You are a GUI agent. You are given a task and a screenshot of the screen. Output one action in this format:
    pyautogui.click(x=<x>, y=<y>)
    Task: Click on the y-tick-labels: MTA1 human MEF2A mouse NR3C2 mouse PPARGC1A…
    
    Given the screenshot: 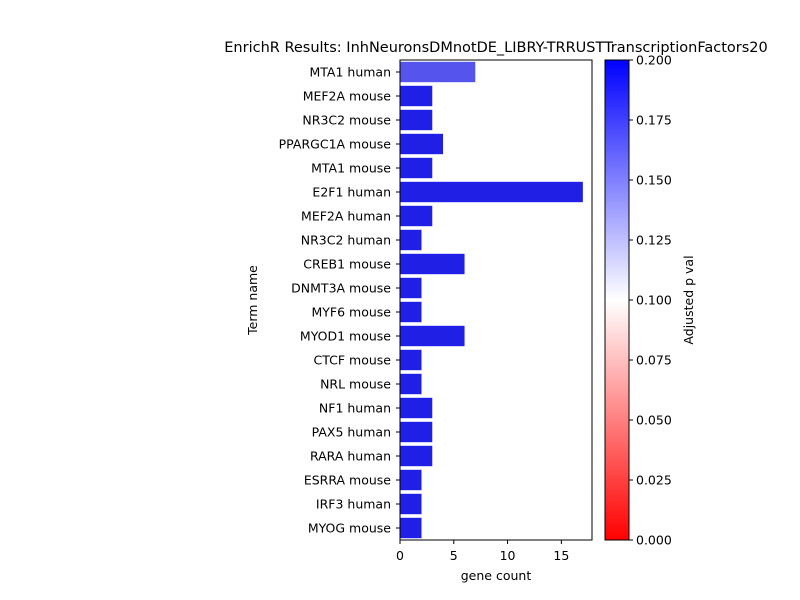 What is the action you would take?
    pyautogui.click(x=339, y=300)
    